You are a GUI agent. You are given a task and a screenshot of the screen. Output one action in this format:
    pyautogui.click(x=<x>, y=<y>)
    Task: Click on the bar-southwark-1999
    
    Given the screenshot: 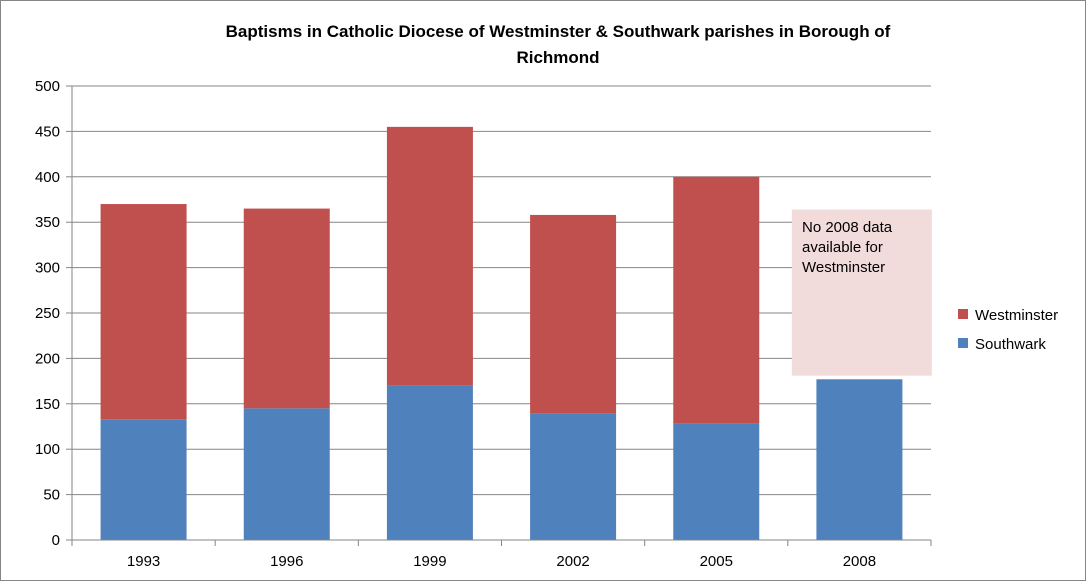 What is the action you would take?
    pyautogui.click(x=429, y=462)
    